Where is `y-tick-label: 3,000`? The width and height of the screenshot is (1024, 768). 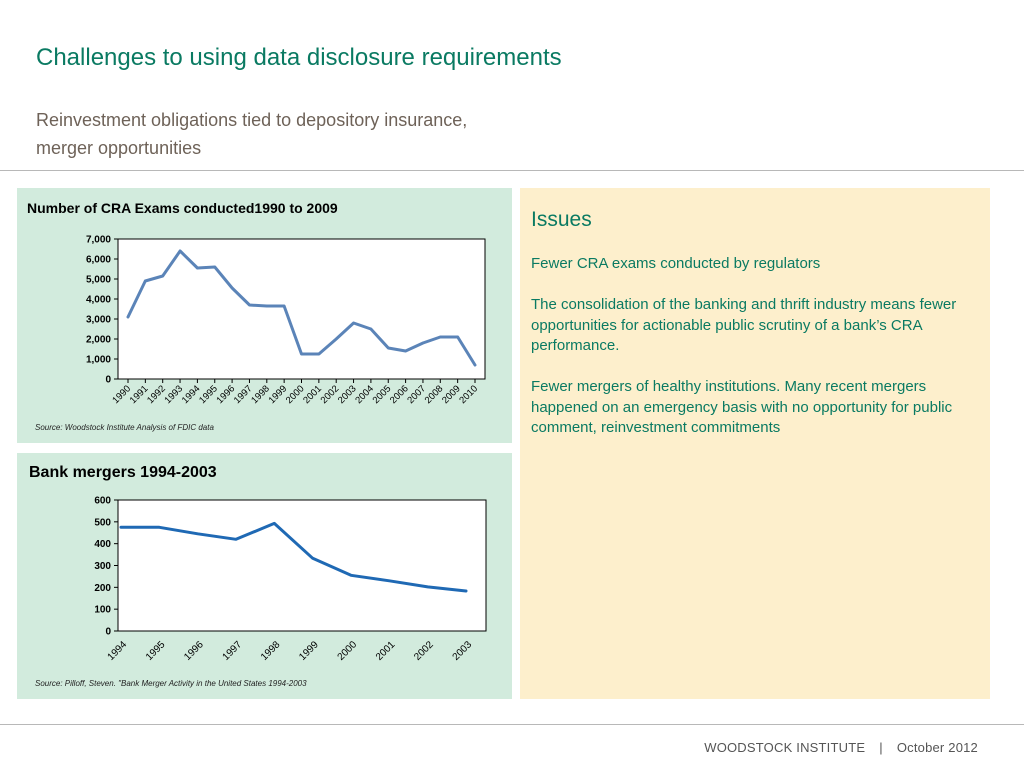 y-tick-label: 3,000 is located at coordinates (98, 320).